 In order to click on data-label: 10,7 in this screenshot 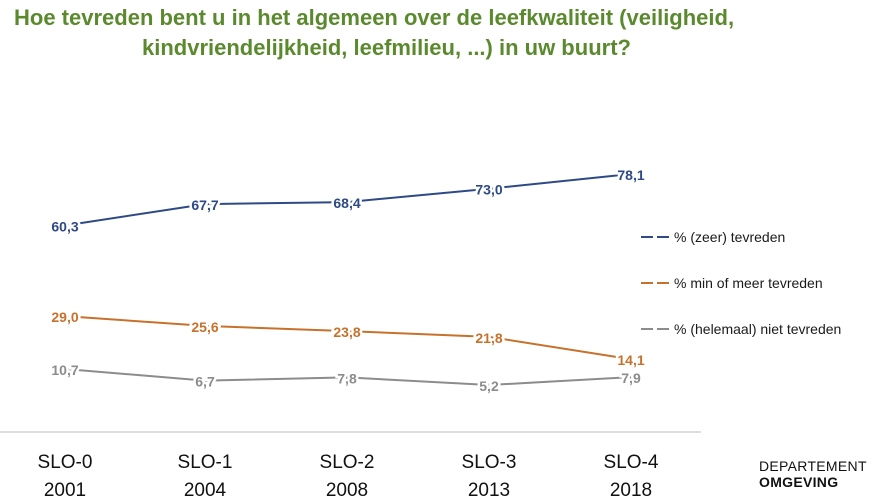, I will do `click(64, 370)`.